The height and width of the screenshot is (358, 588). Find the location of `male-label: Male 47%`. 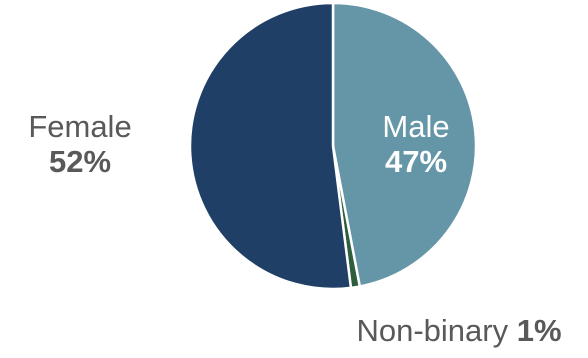

male-label: Male 47% is located at coordinates (416, 144).